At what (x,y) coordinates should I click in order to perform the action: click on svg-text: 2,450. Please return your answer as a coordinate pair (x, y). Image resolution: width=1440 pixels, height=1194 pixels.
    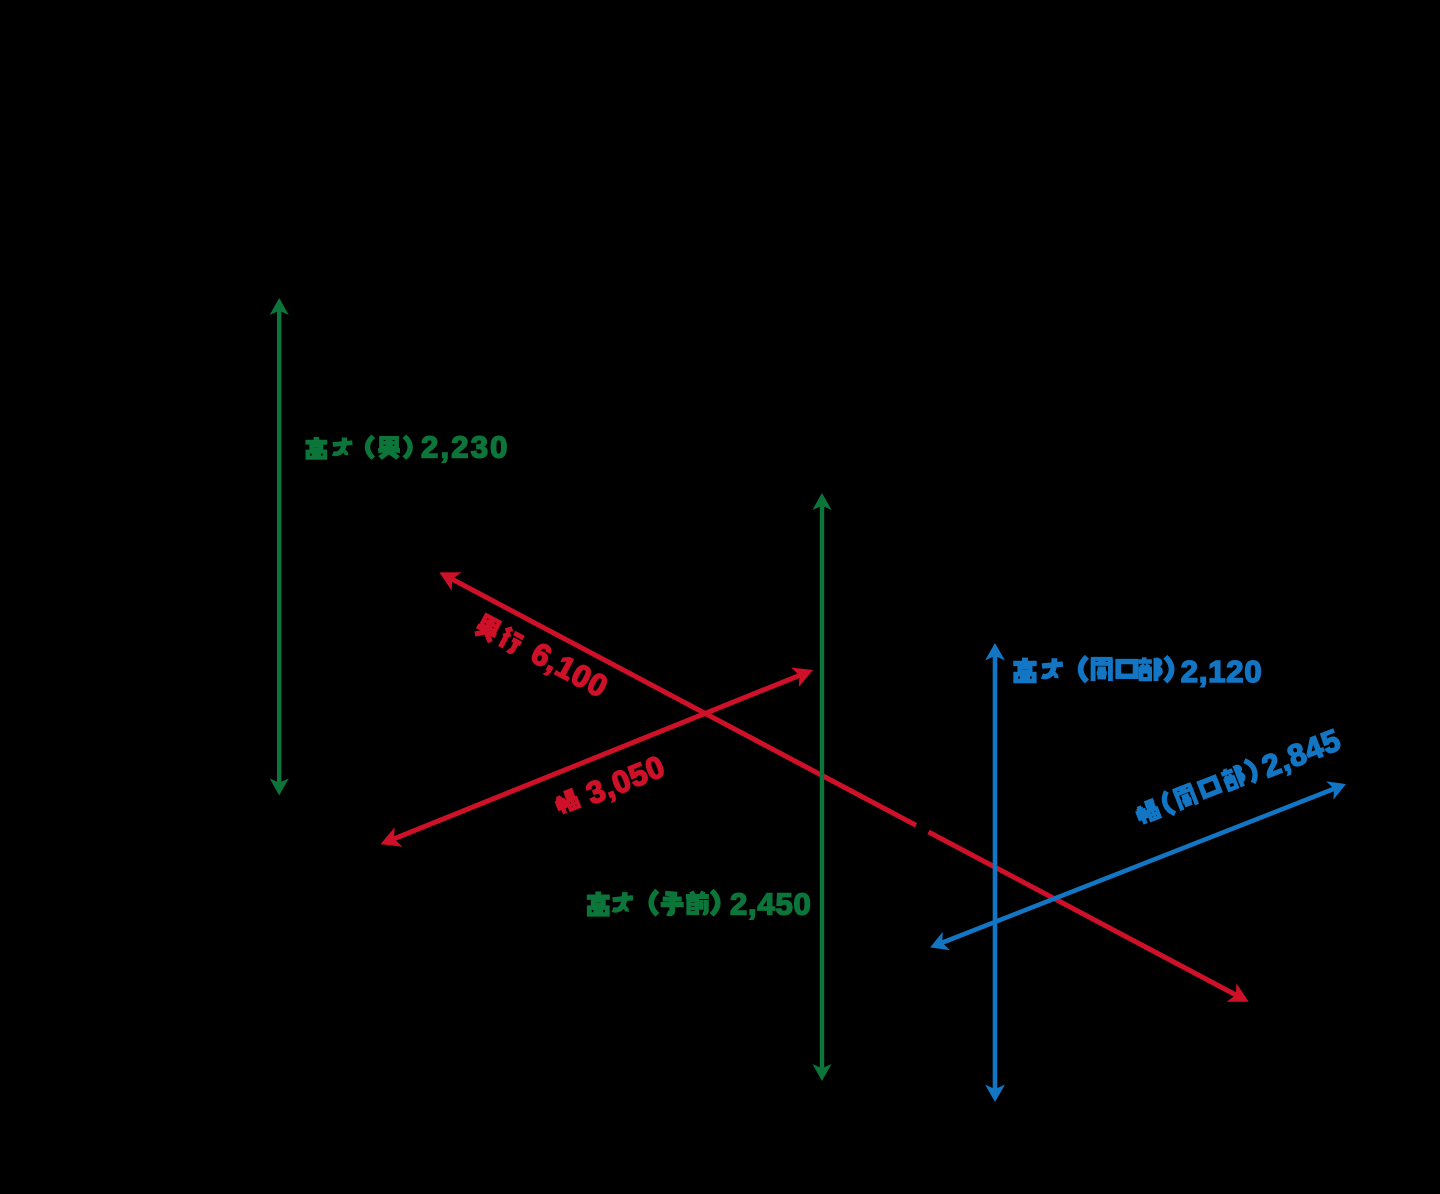
    Looking at the image, I should click on (771, 904).